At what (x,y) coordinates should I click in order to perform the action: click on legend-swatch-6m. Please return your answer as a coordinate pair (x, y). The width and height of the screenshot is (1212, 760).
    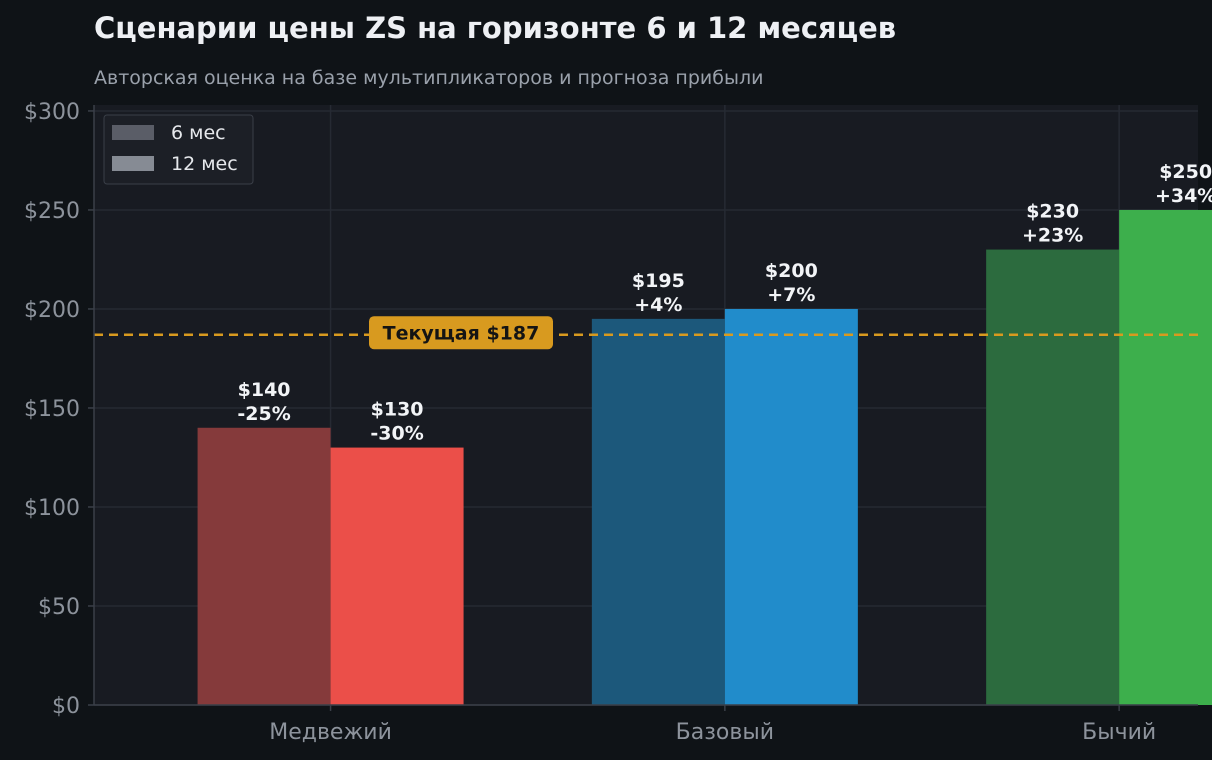
    Looking at the image, I should click on (133, 132).